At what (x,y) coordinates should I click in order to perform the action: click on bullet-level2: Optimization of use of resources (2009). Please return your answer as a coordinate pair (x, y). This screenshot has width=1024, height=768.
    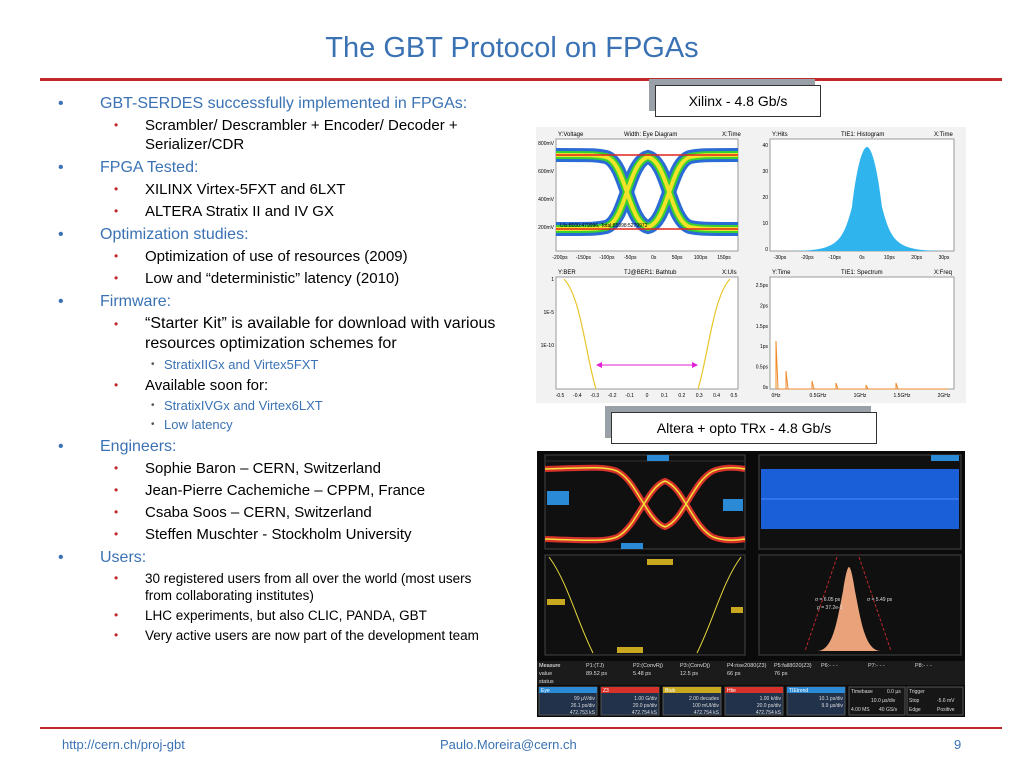
    Looking at the image, I should click on (276, 256).